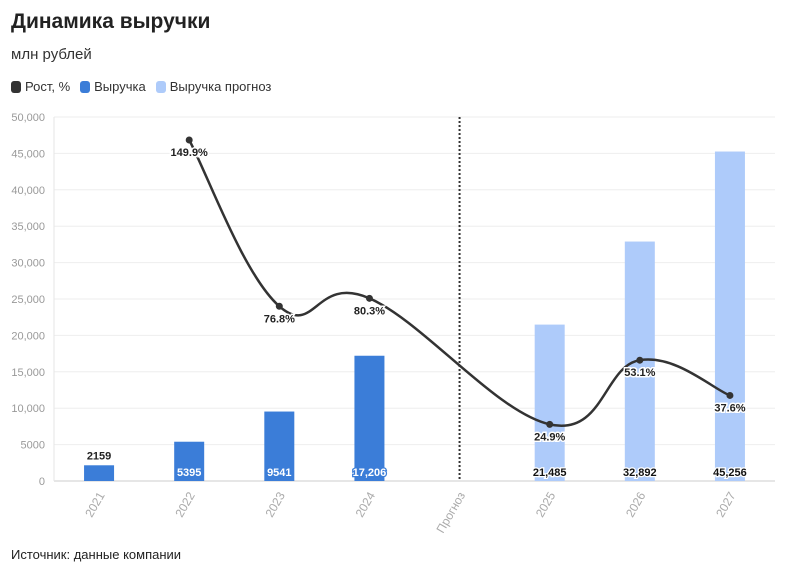 This screenshot has height=575, width=795. What do you see at coordinates (549, 402) in the screenshot?
I see `bar-2025` at bounding box center [549, 402].